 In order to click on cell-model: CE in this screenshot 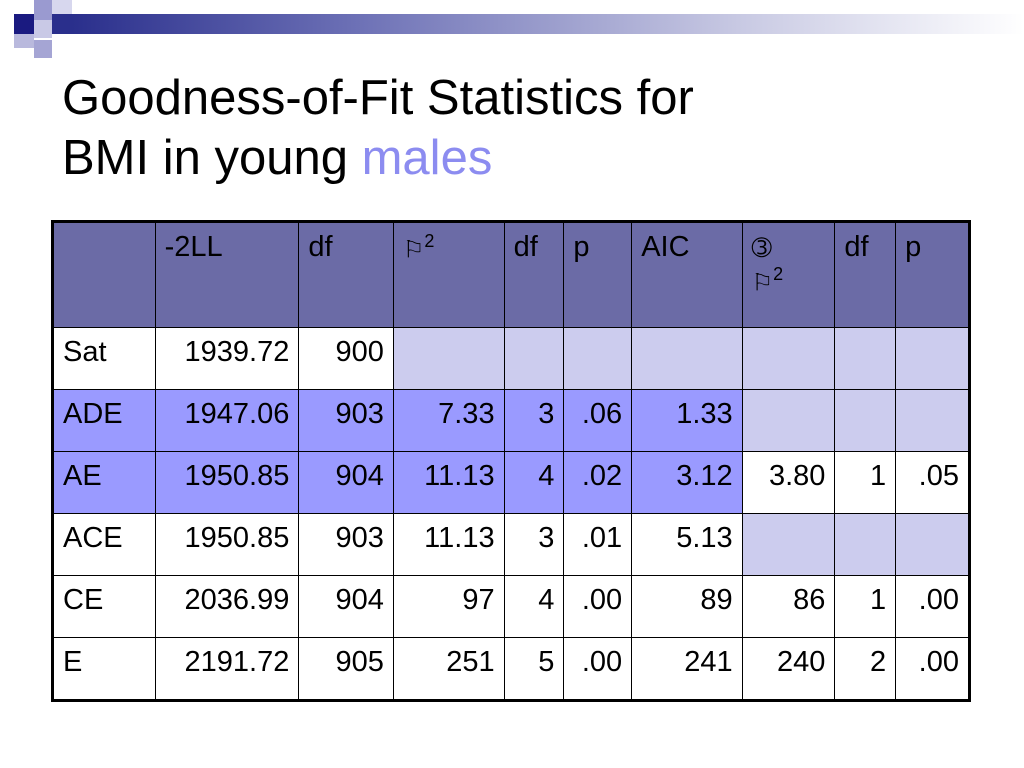, I will do `click(104, 606)`.